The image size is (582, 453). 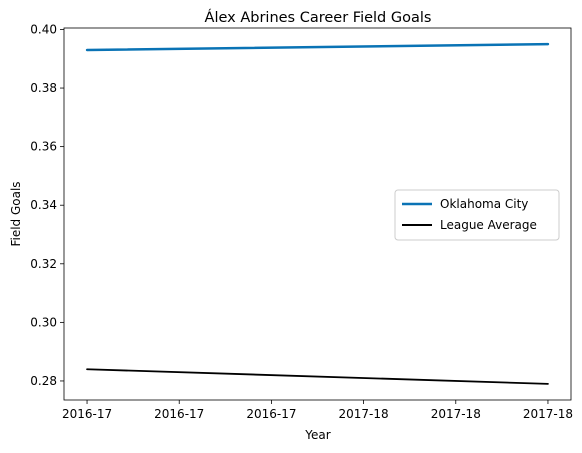 What do you see at coordinates (43, 147) in the screenshot?
I see `y-tick-label: 0.36` at bounding box center [43, 147].